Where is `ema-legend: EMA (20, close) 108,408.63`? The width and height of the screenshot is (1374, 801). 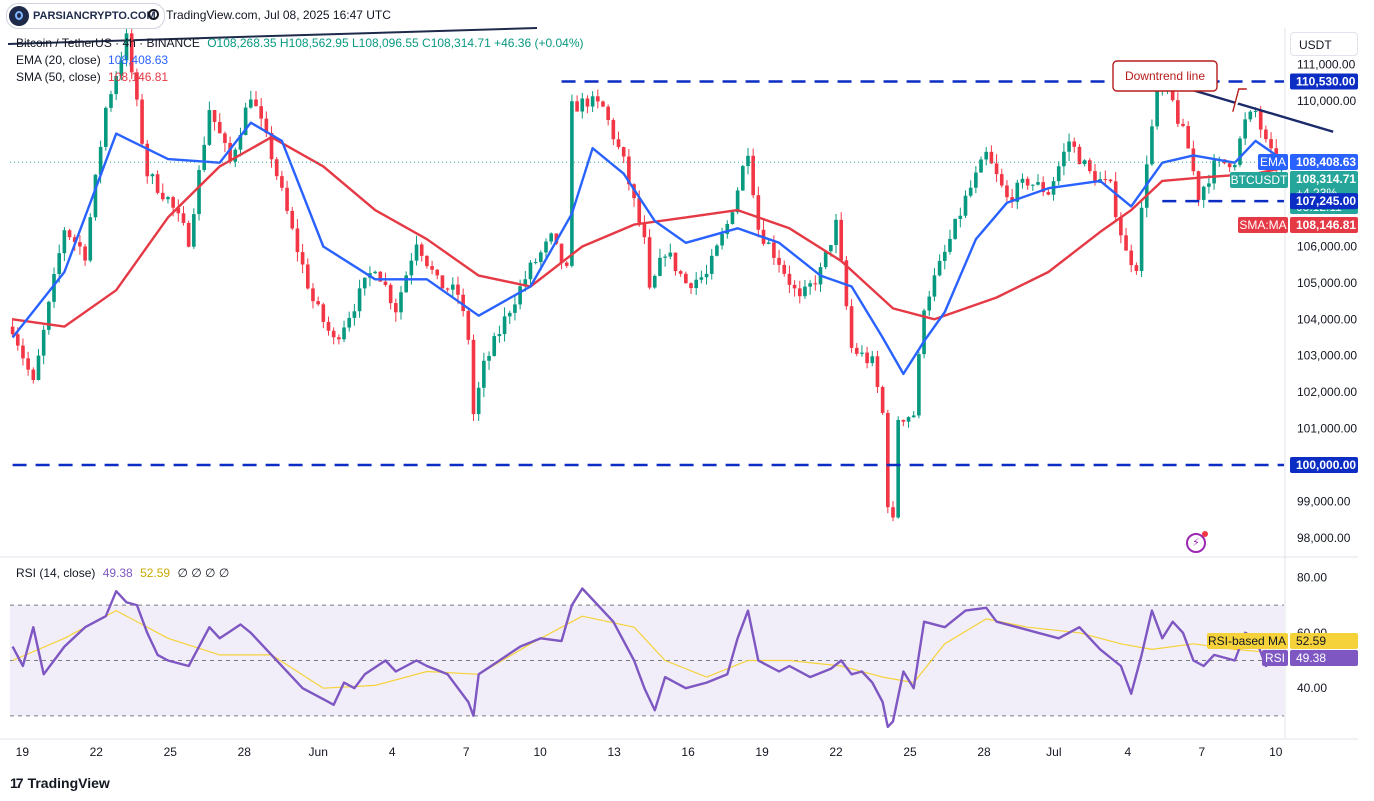
ema-legend: EMA (20, close) 108,408.63 is located at coordinates (94, 60).